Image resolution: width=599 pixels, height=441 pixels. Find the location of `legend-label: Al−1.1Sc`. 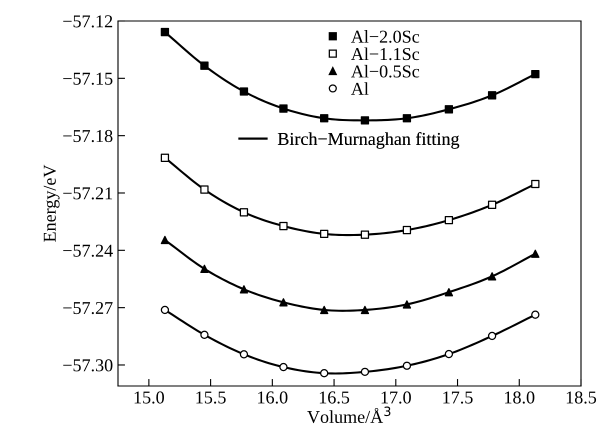

legend-label: Al−1.1Sc is located at coordinates (385, 53).